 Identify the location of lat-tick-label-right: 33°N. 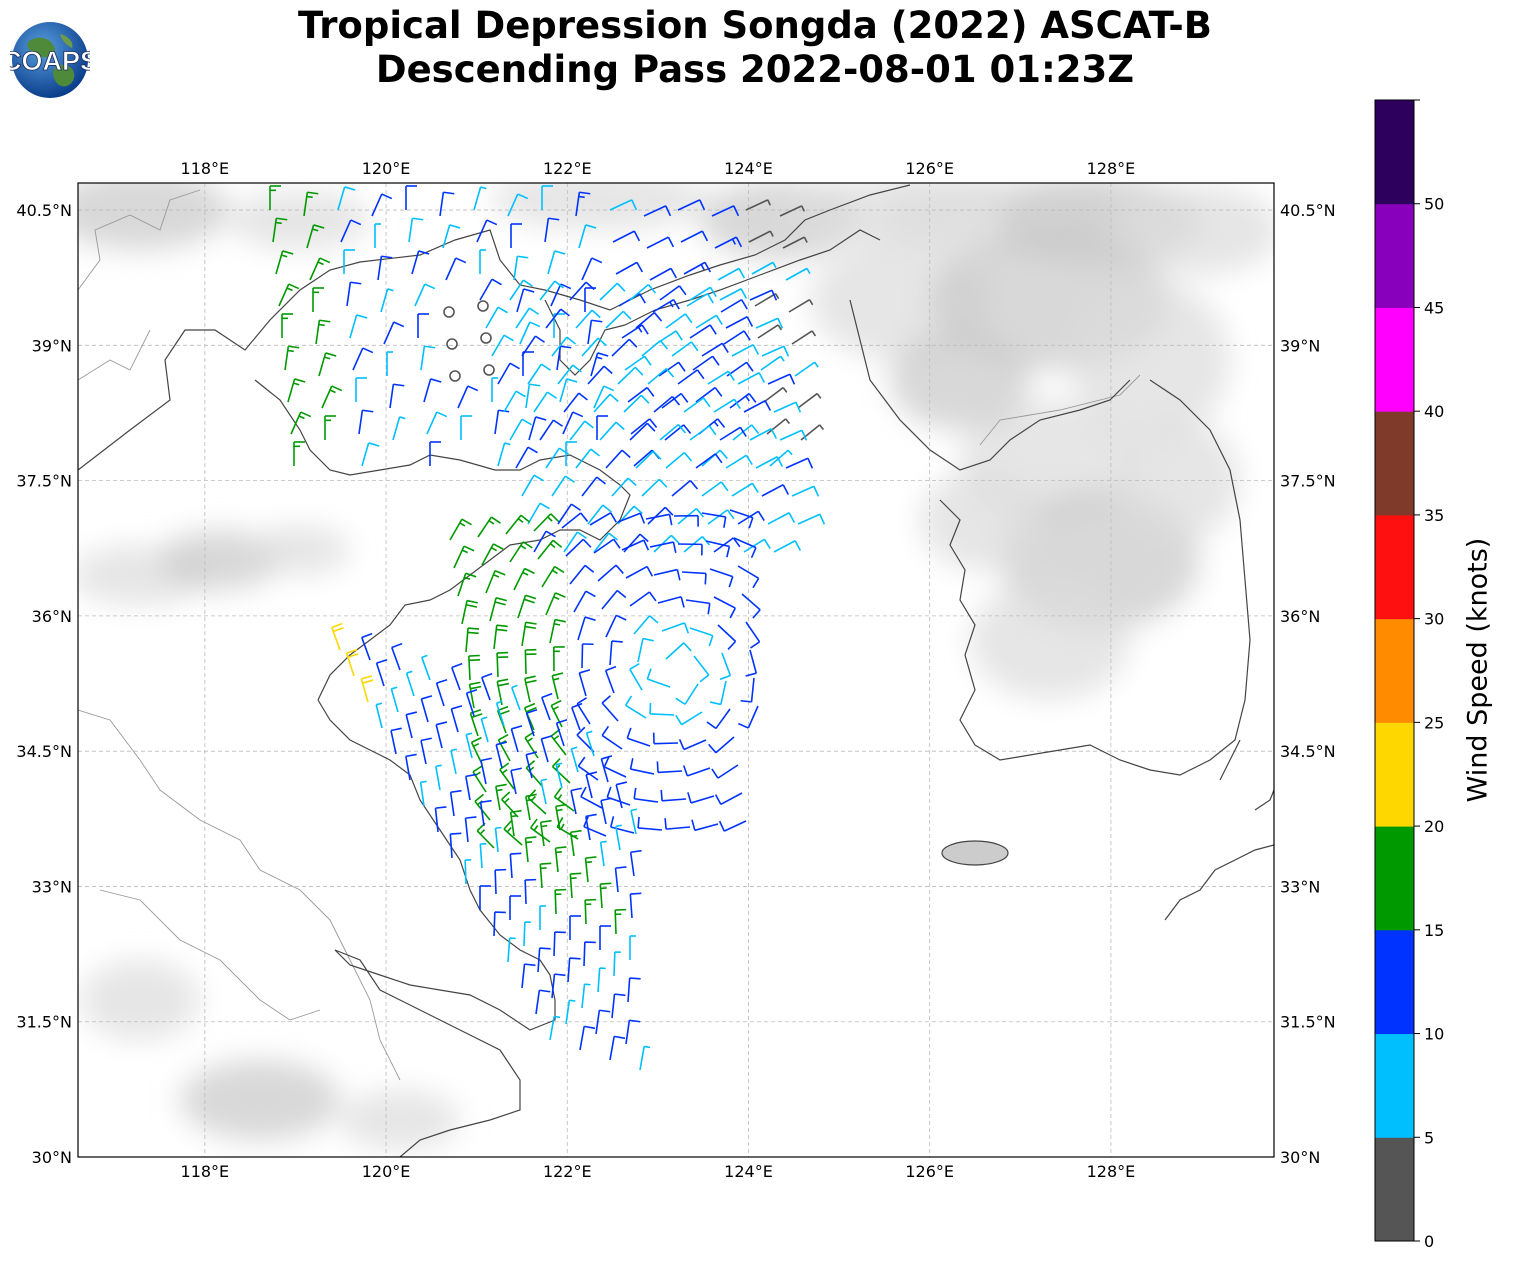
(1300, 886).